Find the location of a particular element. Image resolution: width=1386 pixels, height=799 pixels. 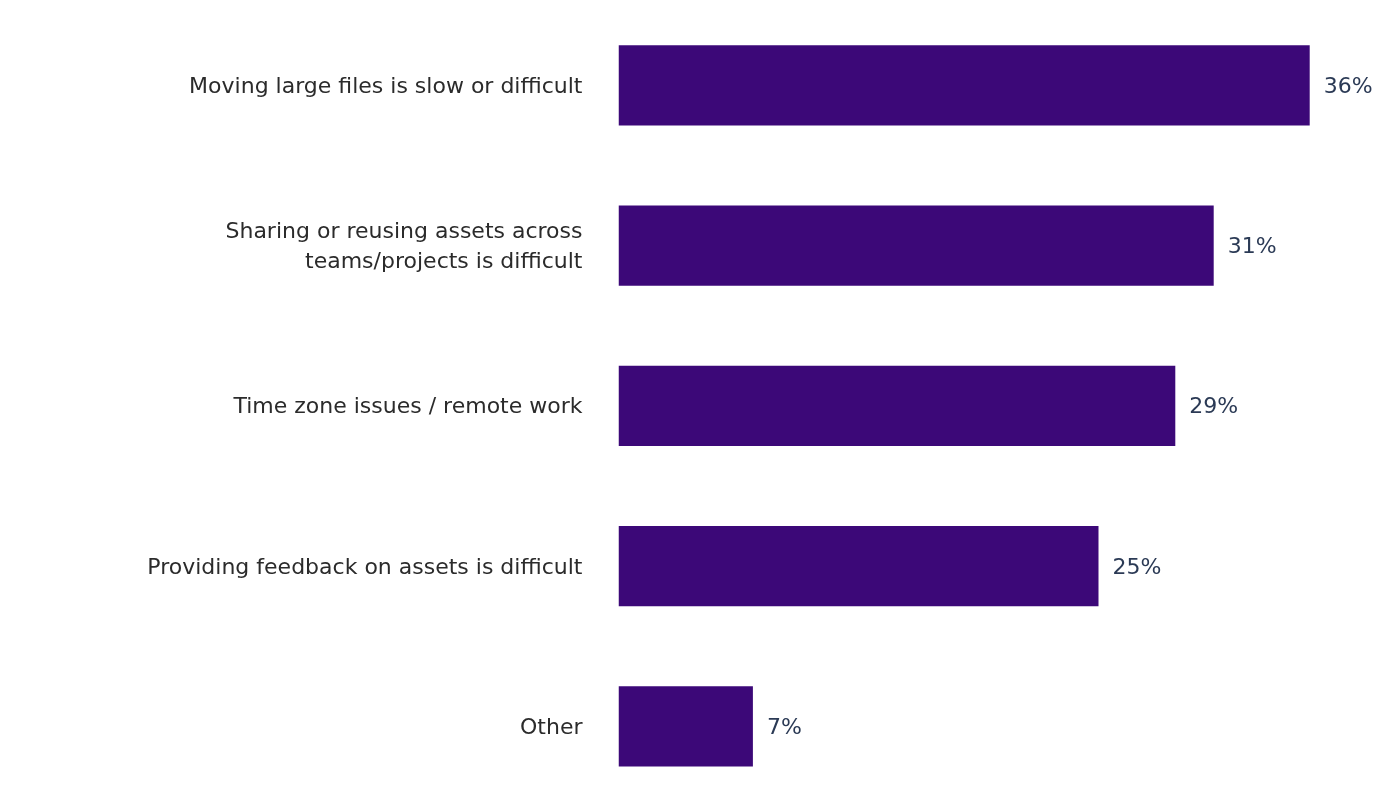

data-label: 29% is located at coordinates (1214, 406).